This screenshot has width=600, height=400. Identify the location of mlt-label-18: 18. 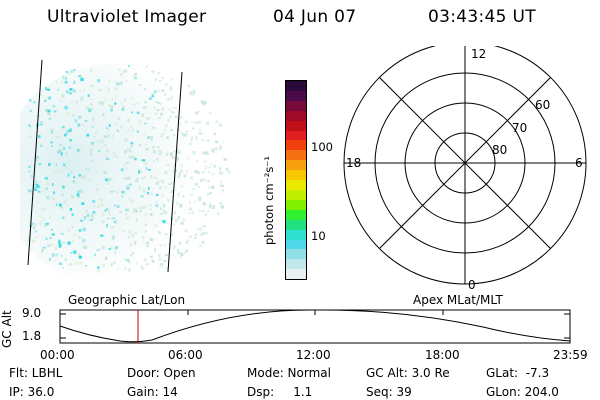
(353, 163).